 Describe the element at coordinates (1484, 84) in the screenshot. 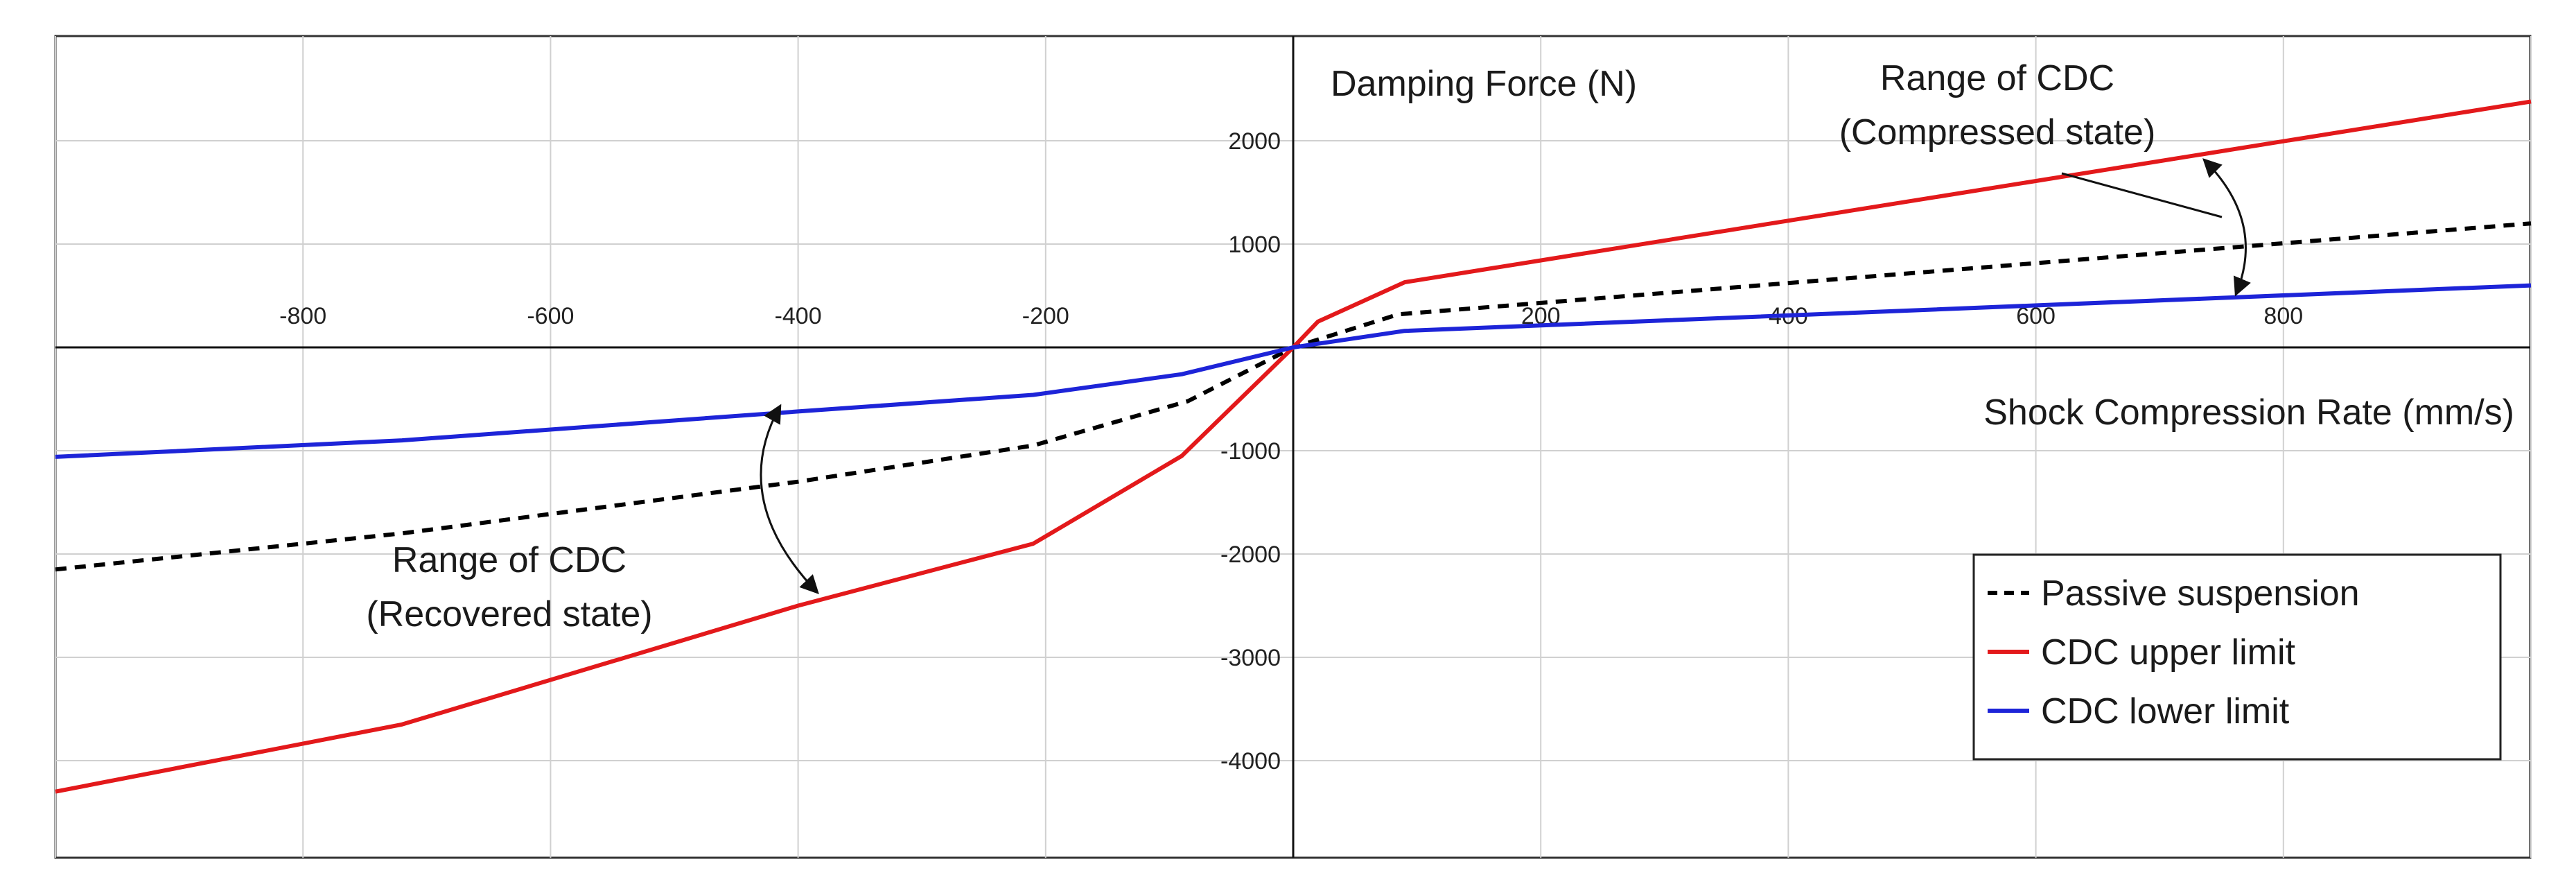

I see `y-axis-label: Damping Force (N)` at that location.